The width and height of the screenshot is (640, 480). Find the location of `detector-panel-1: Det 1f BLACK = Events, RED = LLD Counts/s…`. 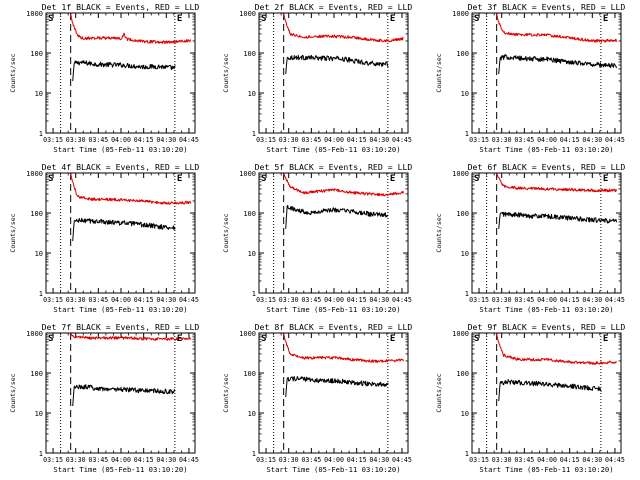

detector-panel-1: Det 1f BLACK = Events, RED = LLD Counts/s… is located at coordinates (104, 78).